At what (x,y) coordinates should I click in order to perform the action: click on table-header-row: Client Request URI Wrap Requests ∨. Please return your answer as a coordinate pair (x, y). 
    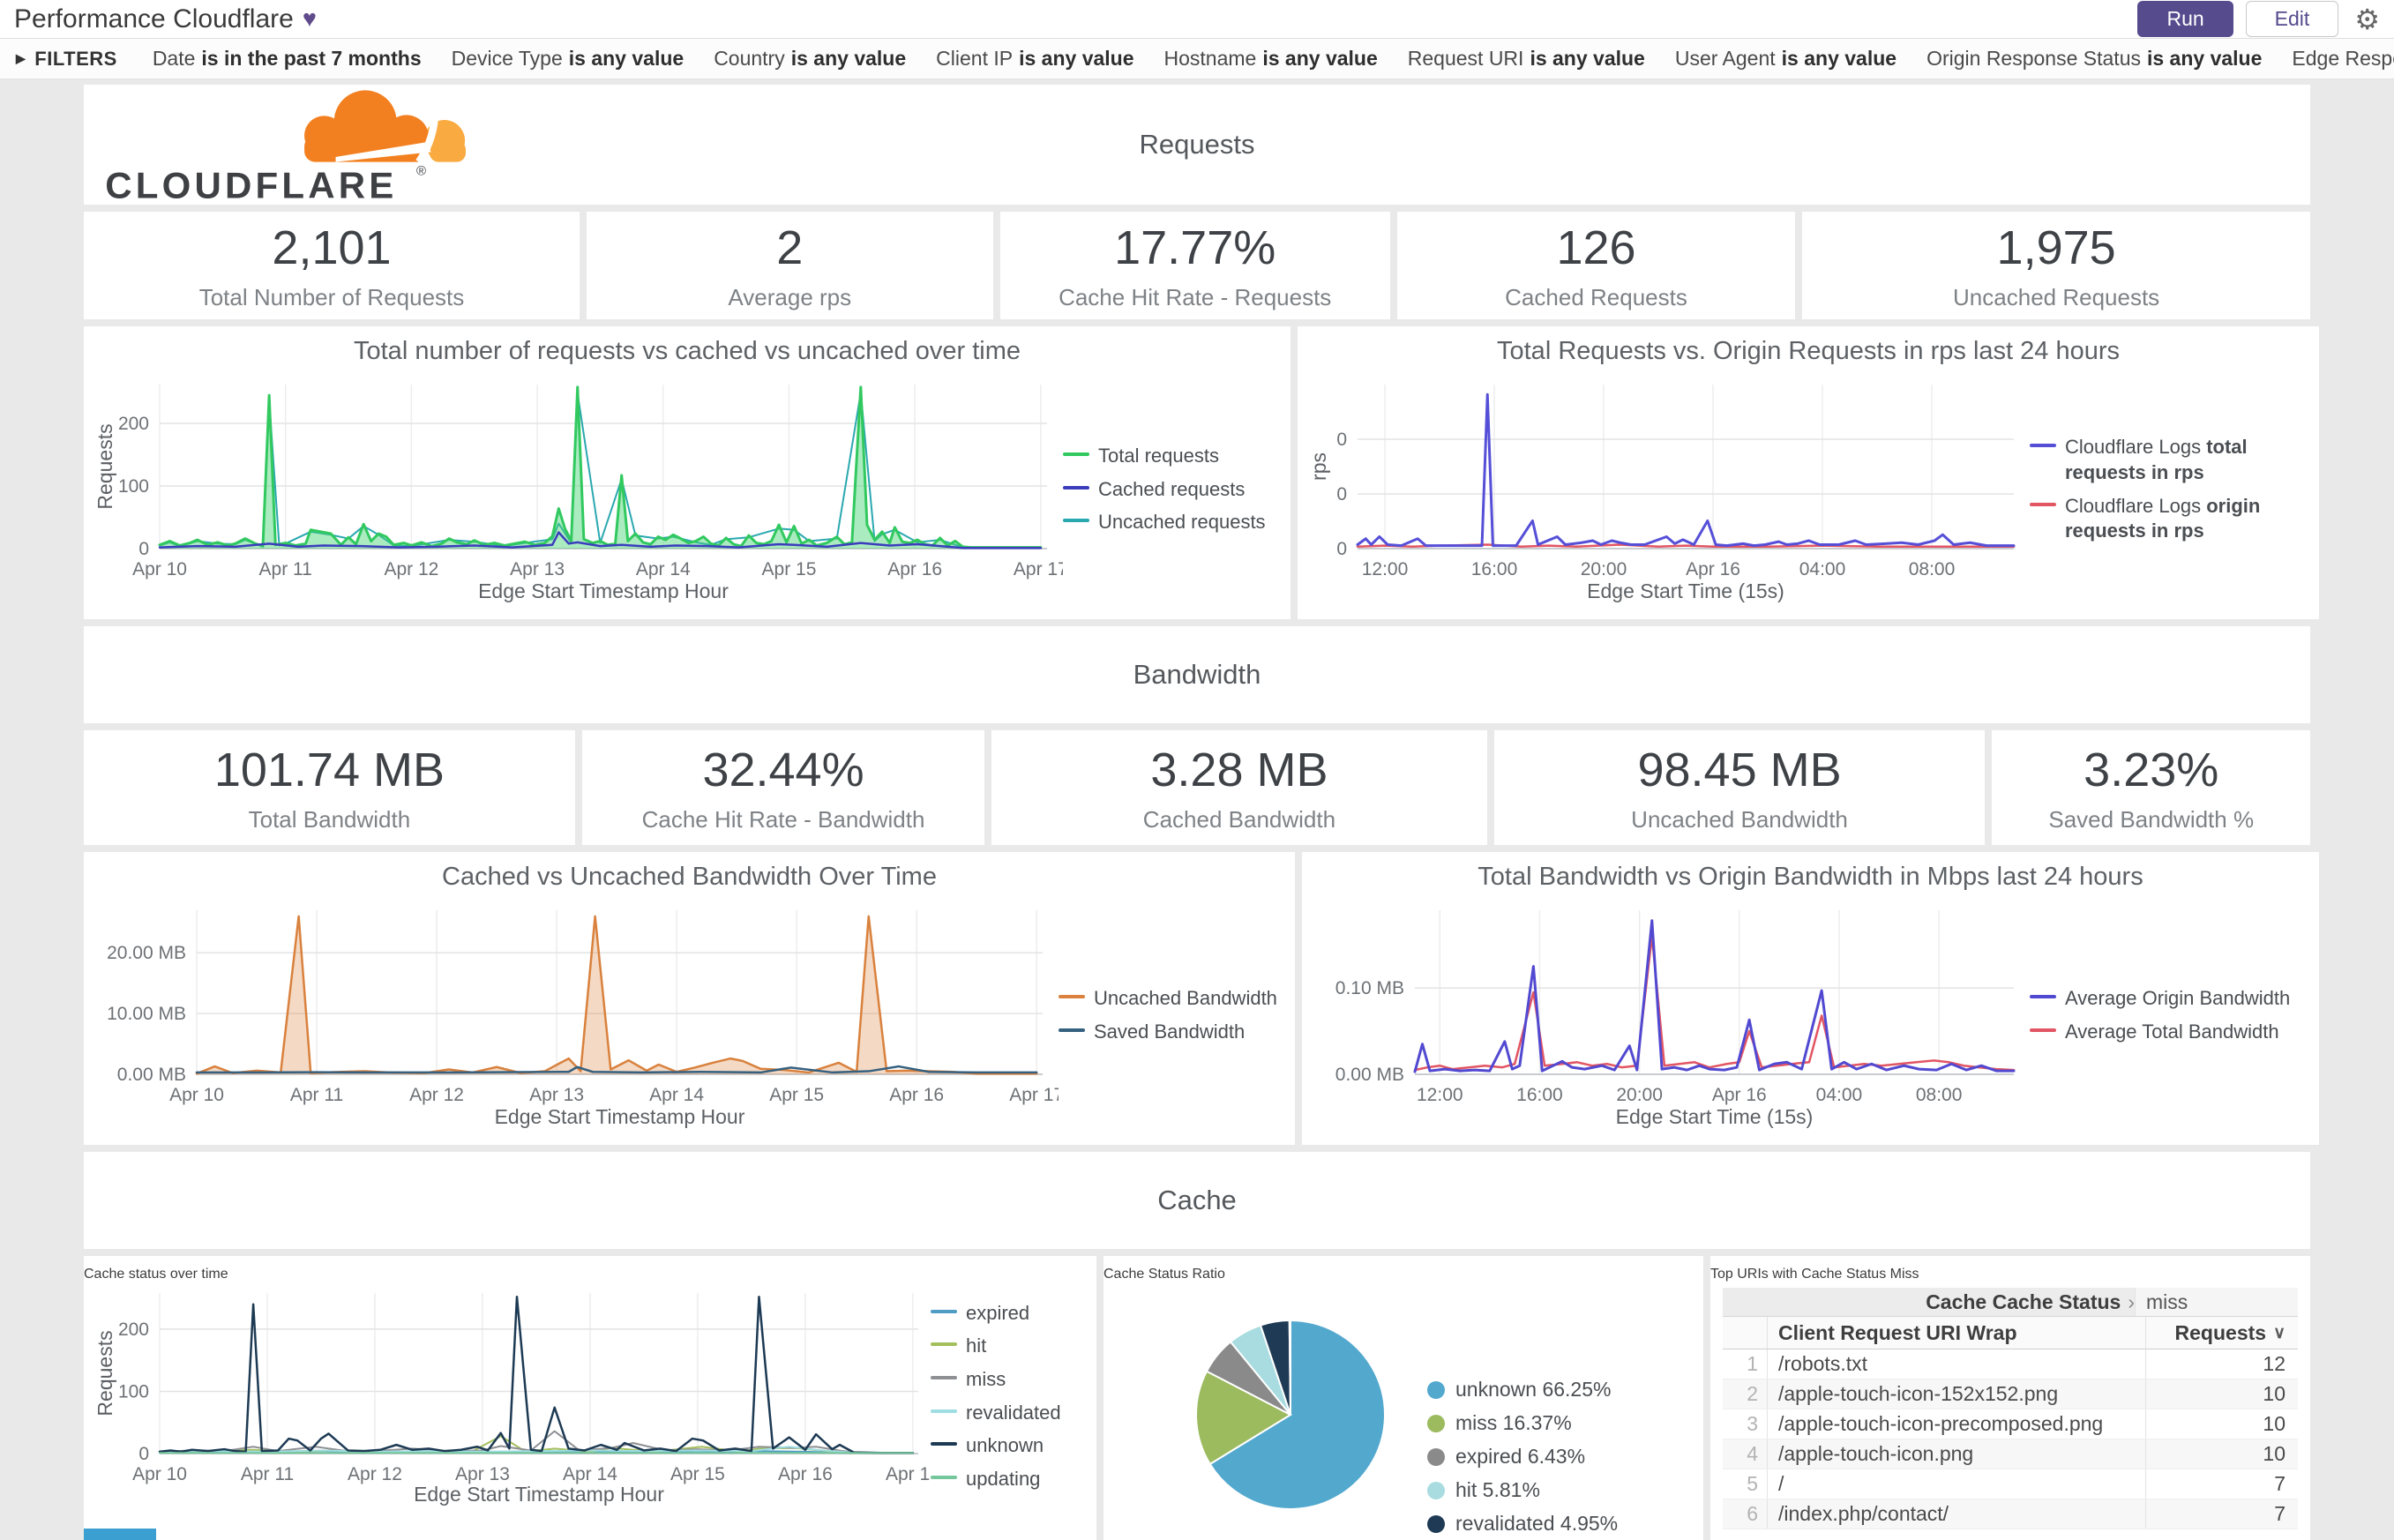
    Looking at the image, I should click on (2011, 1333).